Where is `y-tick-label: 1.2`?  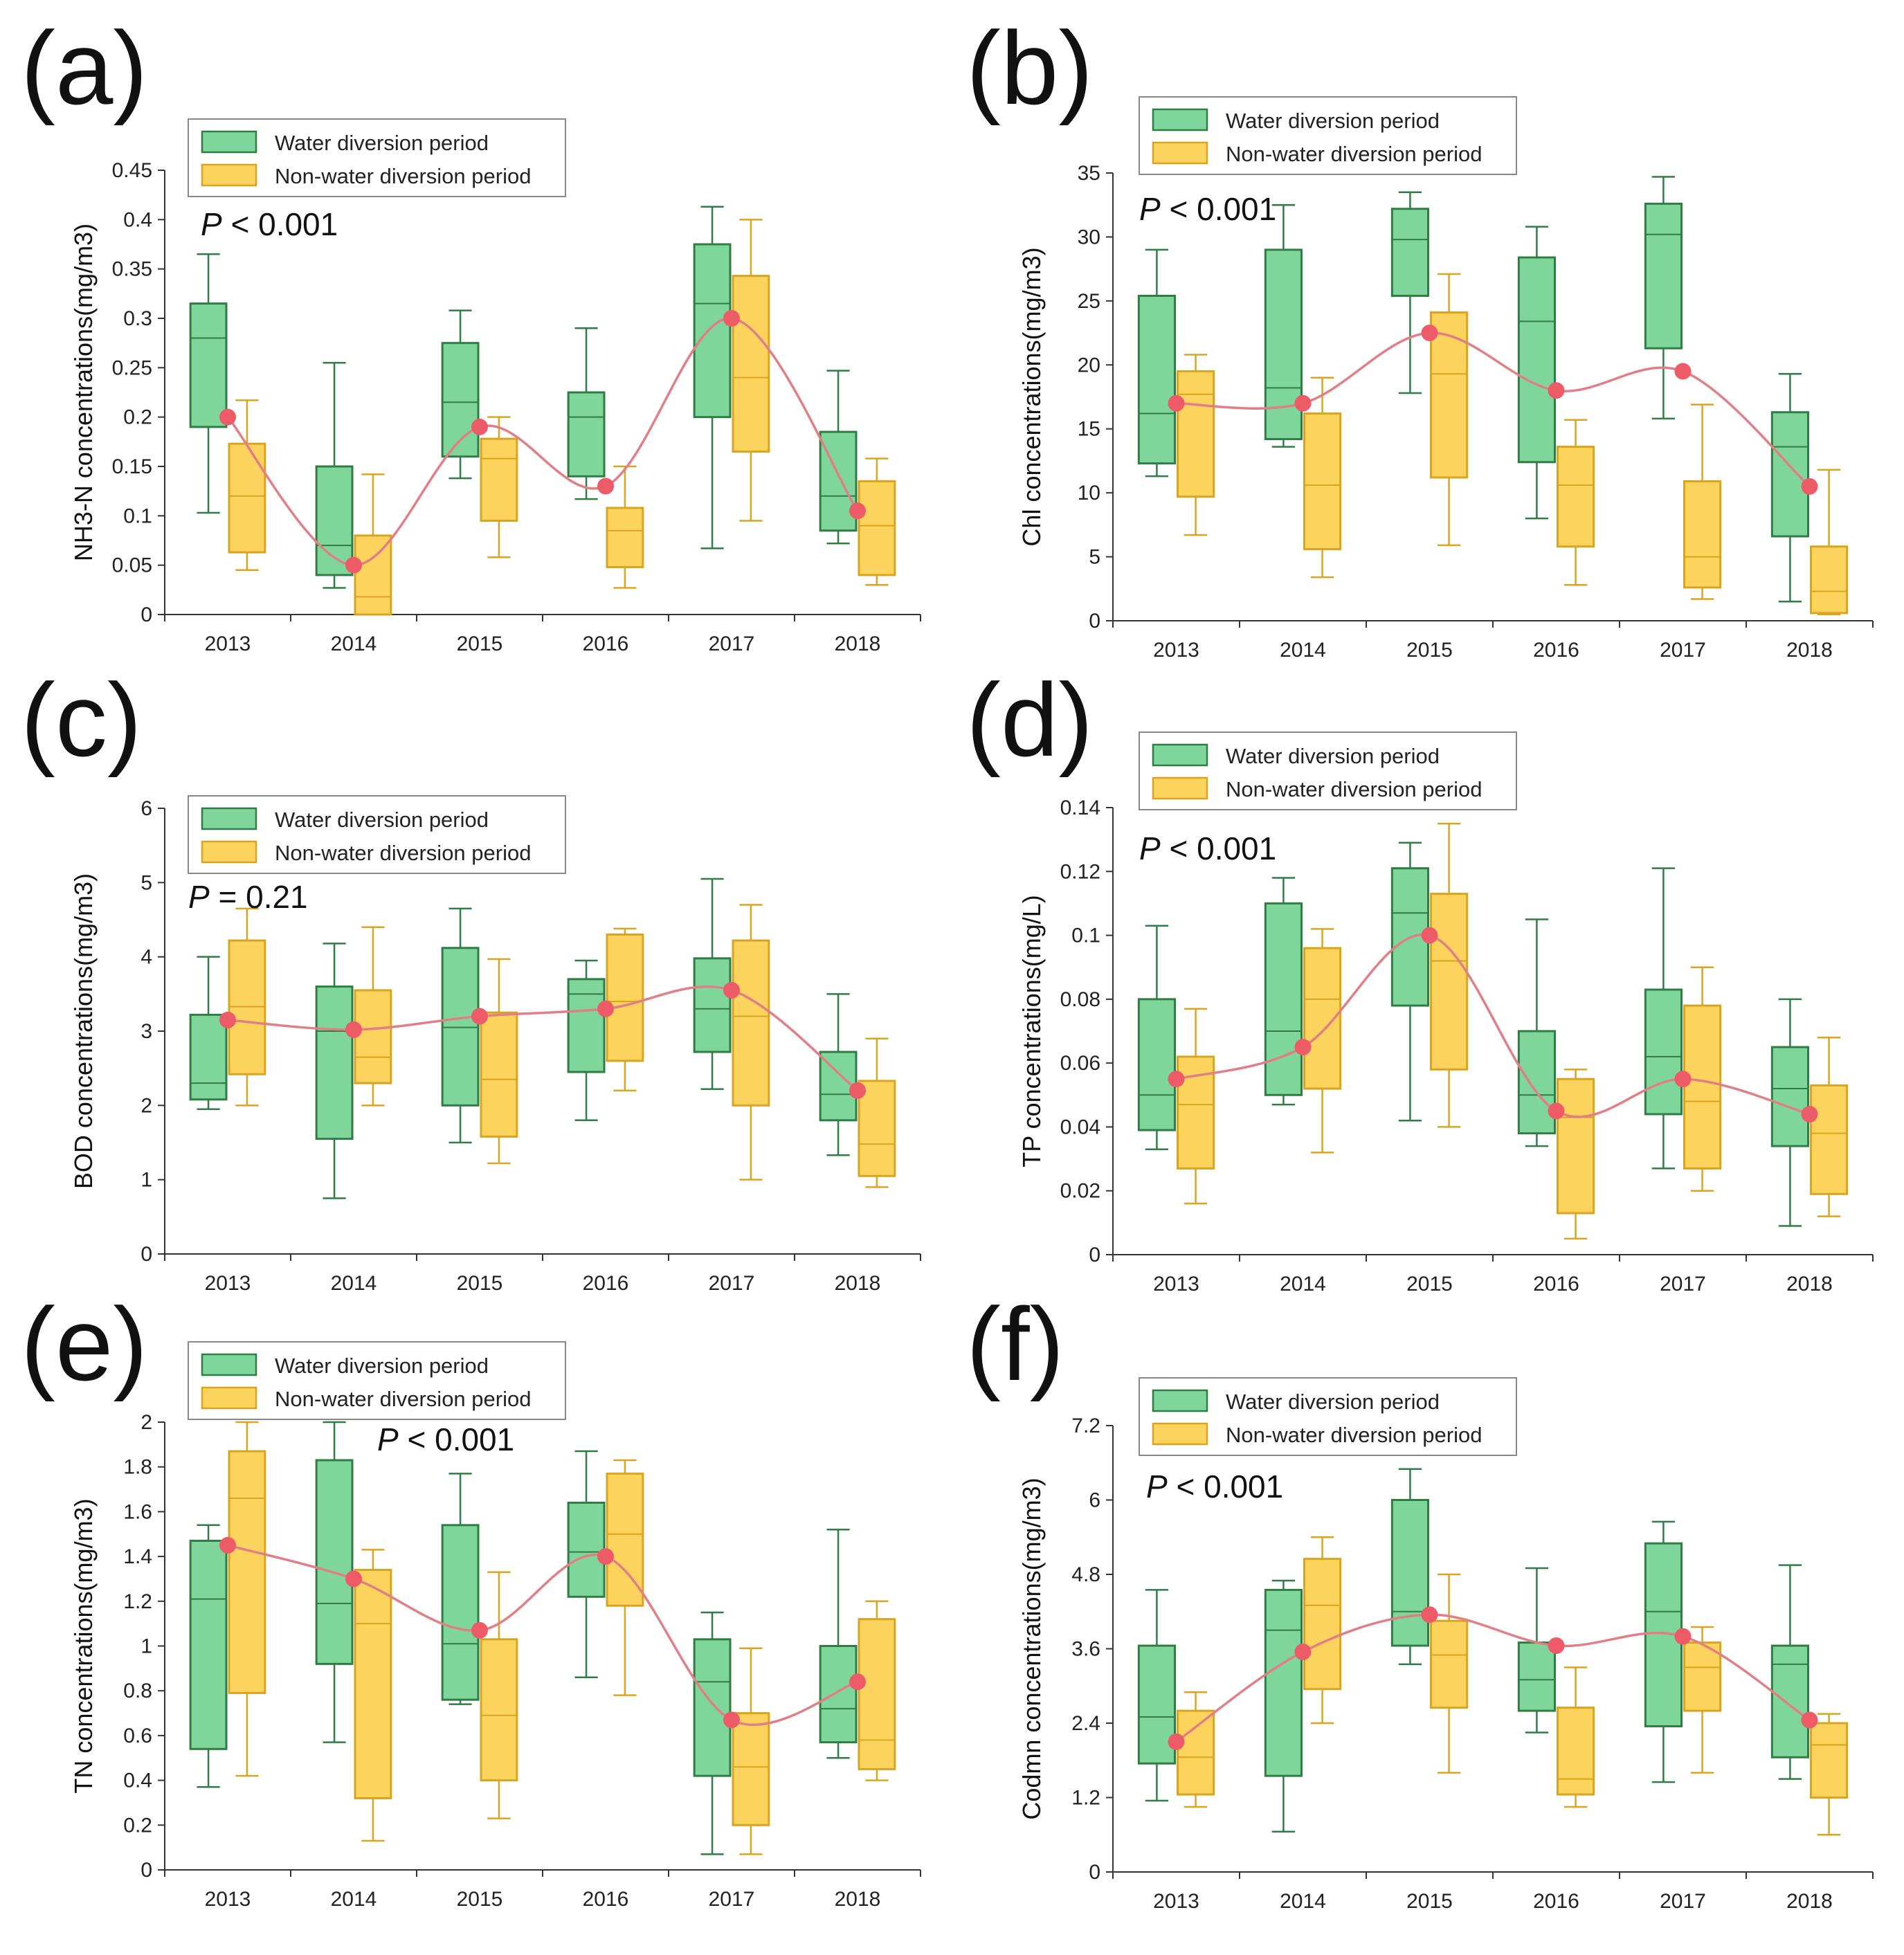 y-tick-label: 1.2 is located at coordinates (137, 1602).